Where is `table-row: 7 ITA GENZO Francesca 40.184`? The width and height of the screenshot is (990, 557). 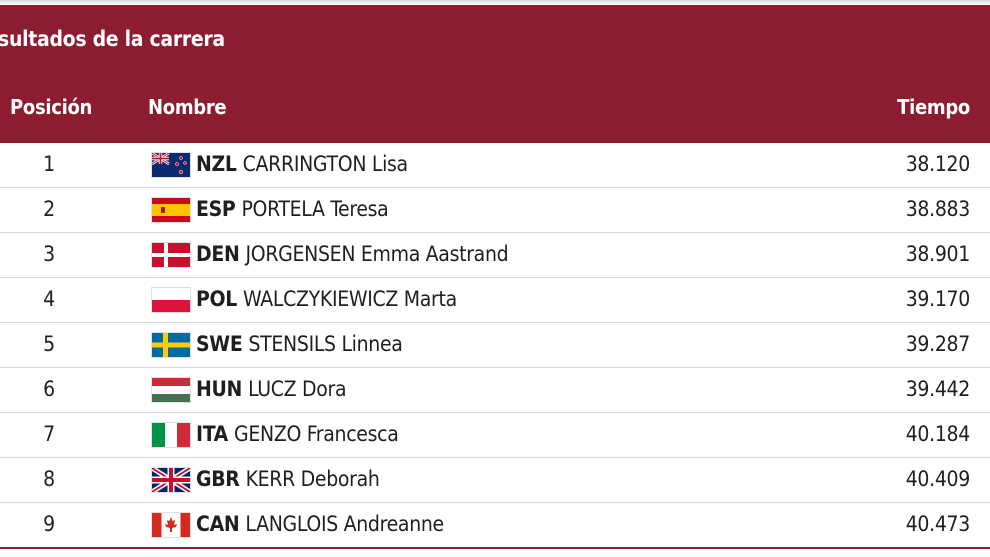 table-row: 7 ITA GENZO Francesca 40.184 is located at coordinates (495, 435).